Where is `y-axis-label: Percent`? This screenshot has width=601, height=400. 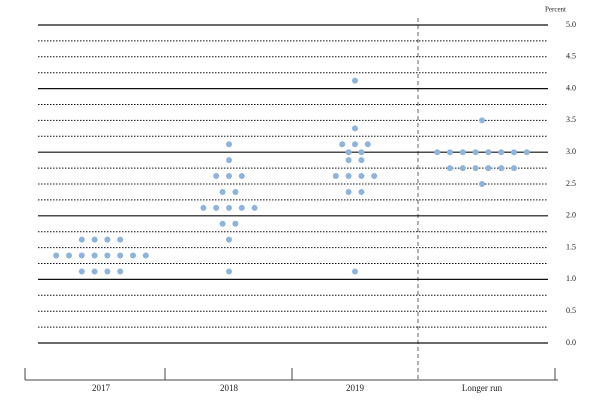 y-axis-label: Percent is located at coordinates (555, 10).